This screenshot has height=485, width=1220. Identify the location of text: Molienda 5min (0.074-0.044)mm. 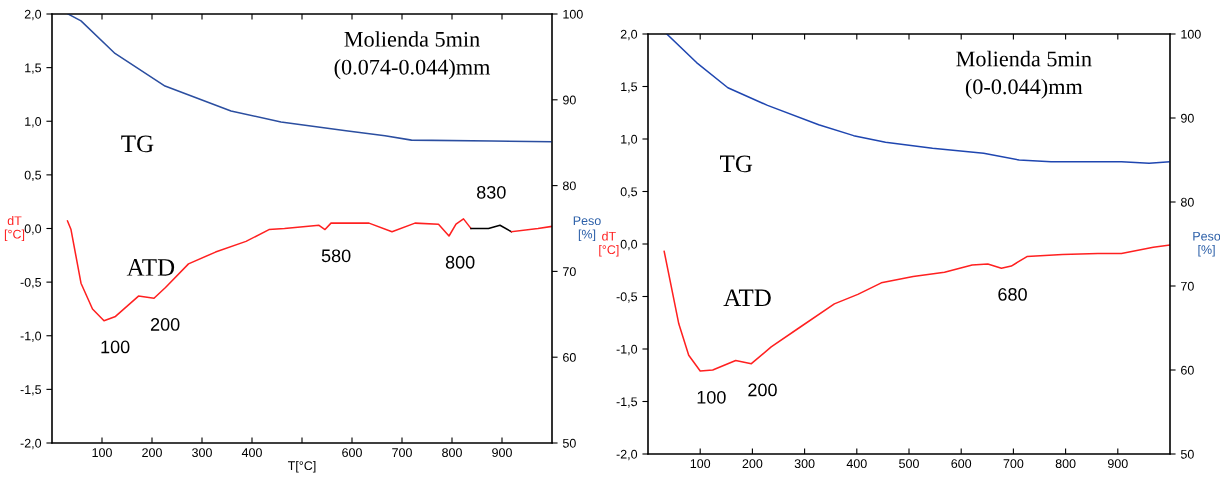
(412, 55).